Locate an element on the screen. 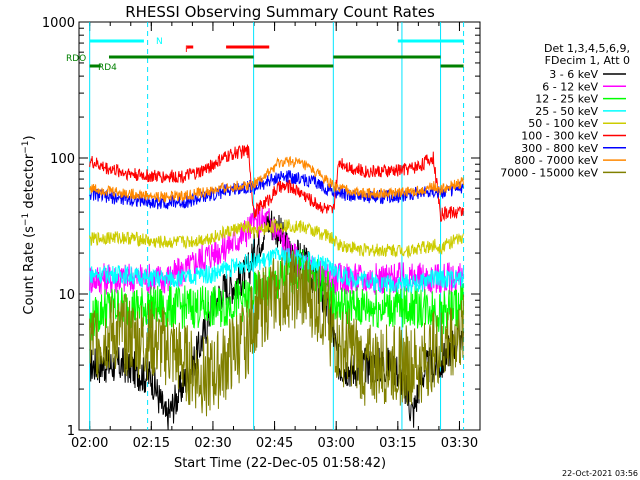 Image resolution: width=640 pixels, height=480 pixels. legend-label: 6 - 12 keV is located at coordinates (570, 86).